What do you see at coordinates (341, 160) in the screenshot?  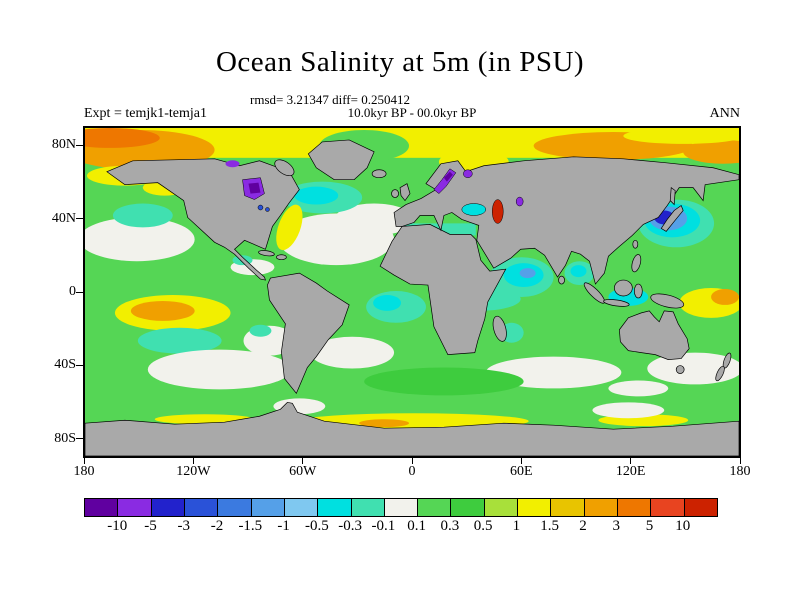 I see `continent-greenland` at bounding box center [341, 160].